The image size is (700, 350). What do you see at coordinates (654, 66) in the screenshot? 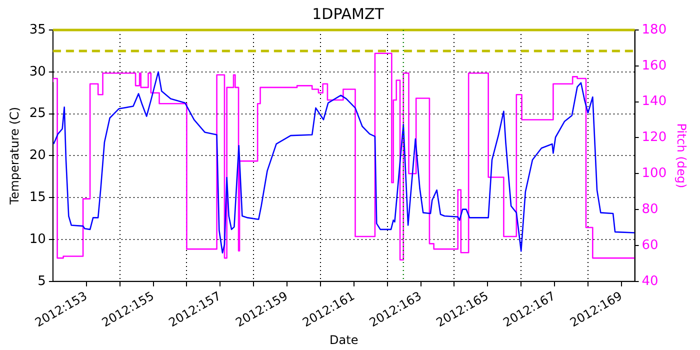
I see `y2-tick-label: 160` at bounding box center [654, 66].